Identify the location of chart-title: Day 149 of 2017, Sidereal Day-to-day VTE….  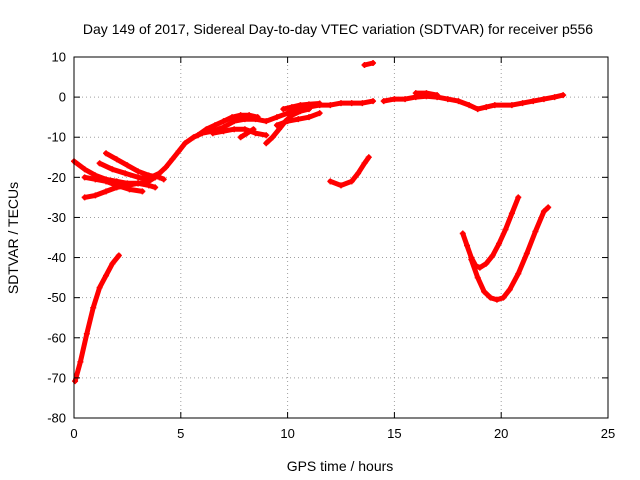
(338, 29).